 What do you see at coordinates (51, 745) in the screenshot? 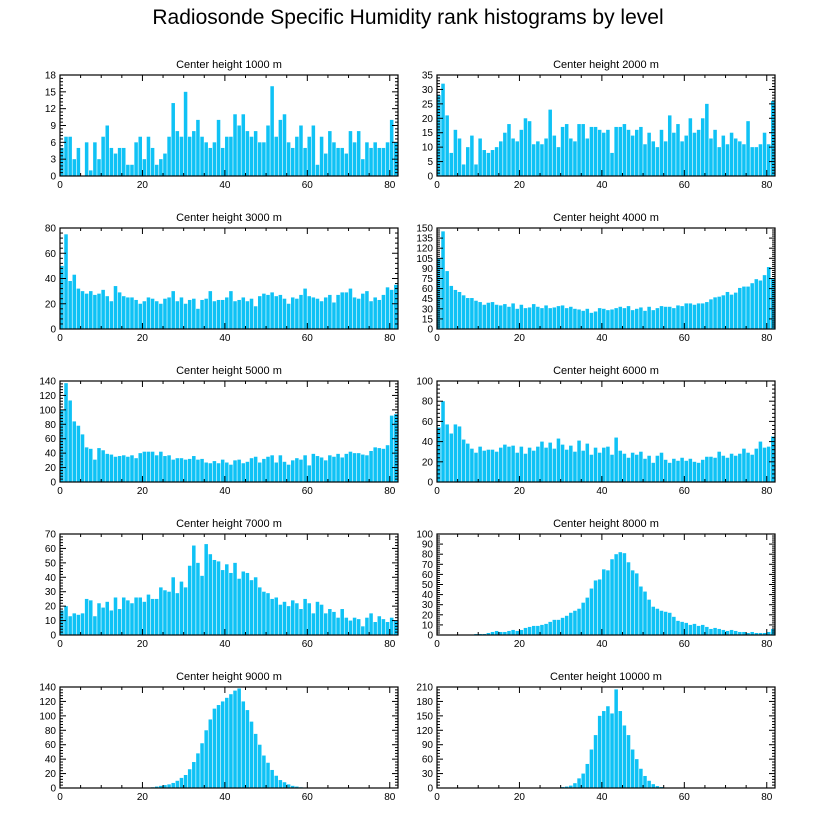
I see `y-tick-label: 60` at bounding box center [51, 745].